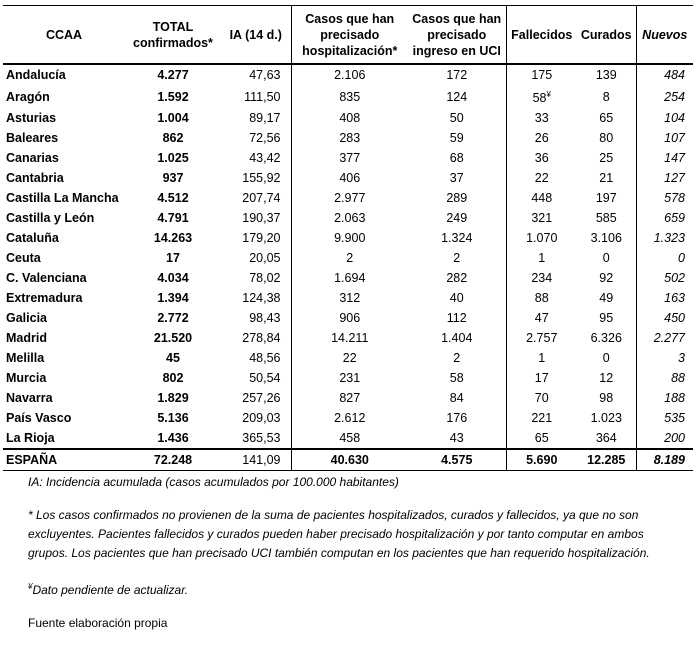  I want to click on cell: 175, so click(541, 74).